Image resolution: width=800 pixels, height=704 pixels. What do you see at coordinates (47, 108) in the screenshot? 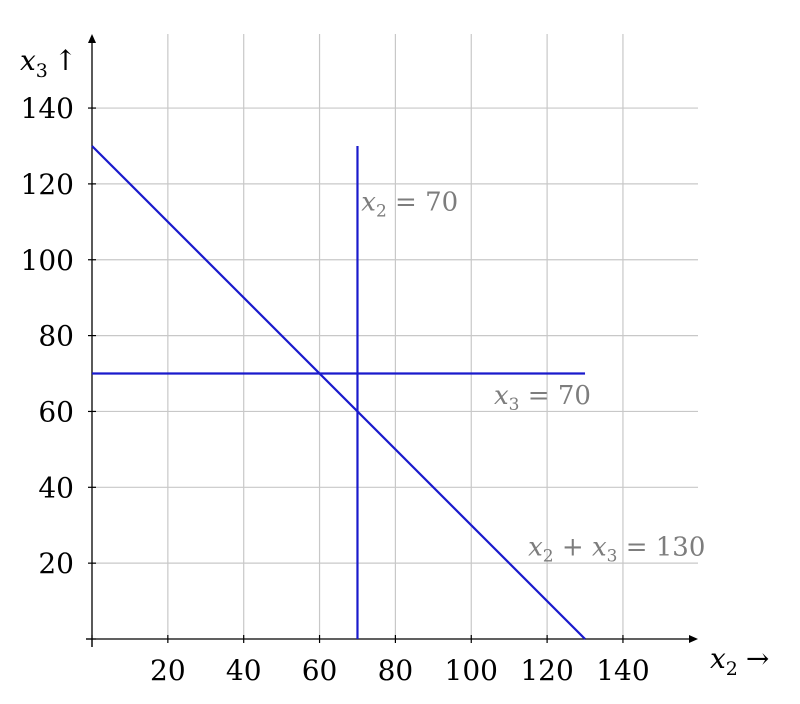
I see `y-tick-label: 140` at bounding box center [47, 108].